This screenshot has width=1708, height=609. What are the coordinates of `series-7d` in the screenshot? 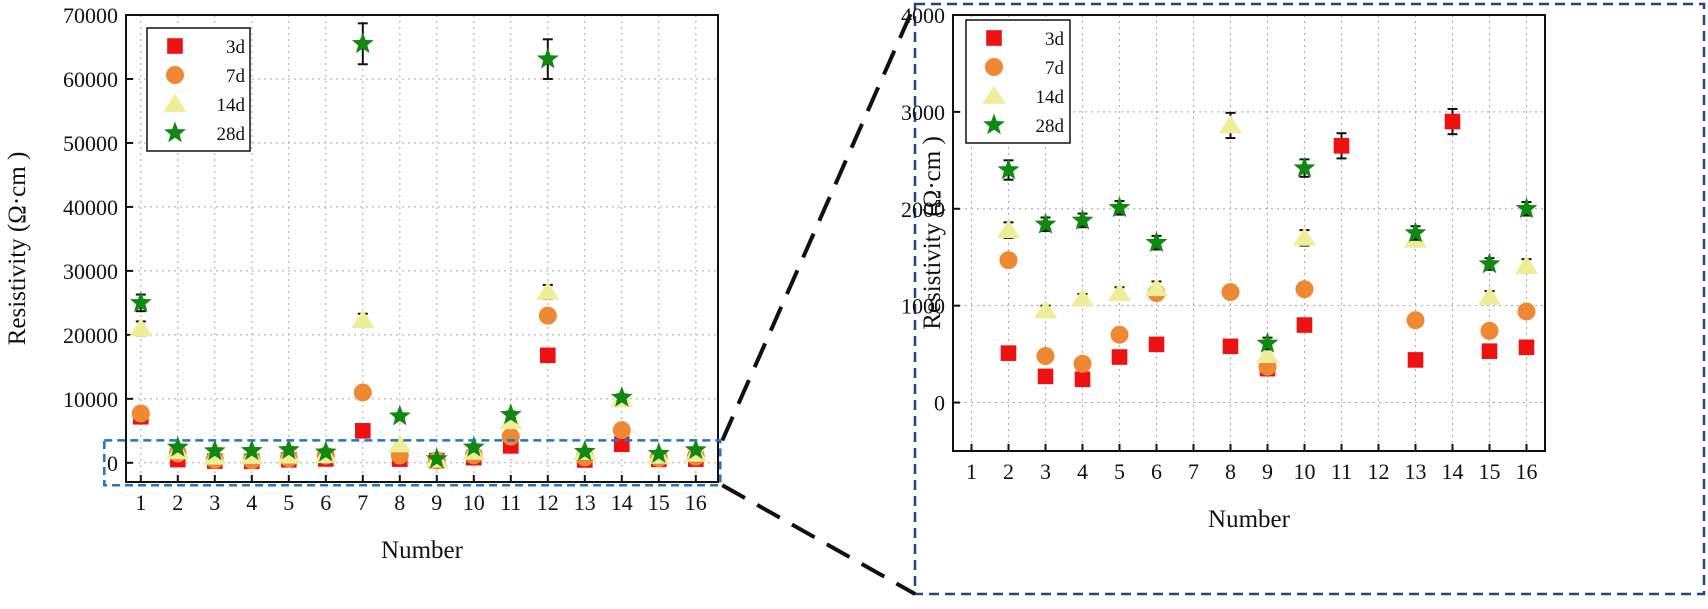 It's located at (1267, 313).